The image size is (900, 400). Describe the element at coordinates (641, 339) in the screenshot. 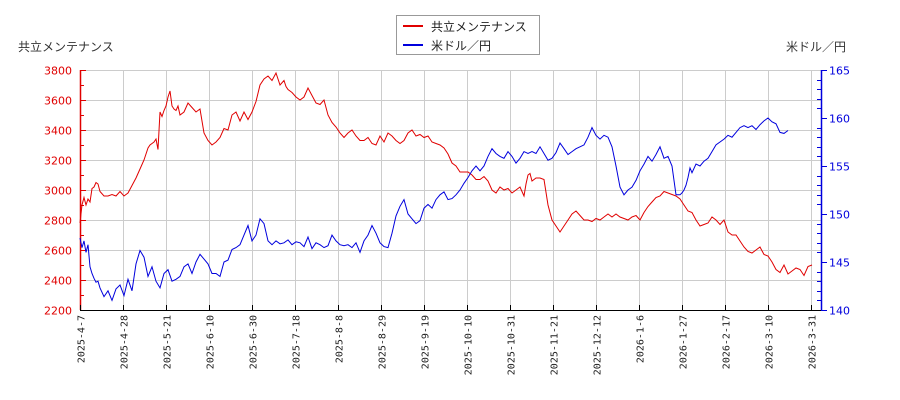

I see `svg-text: 2026-1-6` at that location.